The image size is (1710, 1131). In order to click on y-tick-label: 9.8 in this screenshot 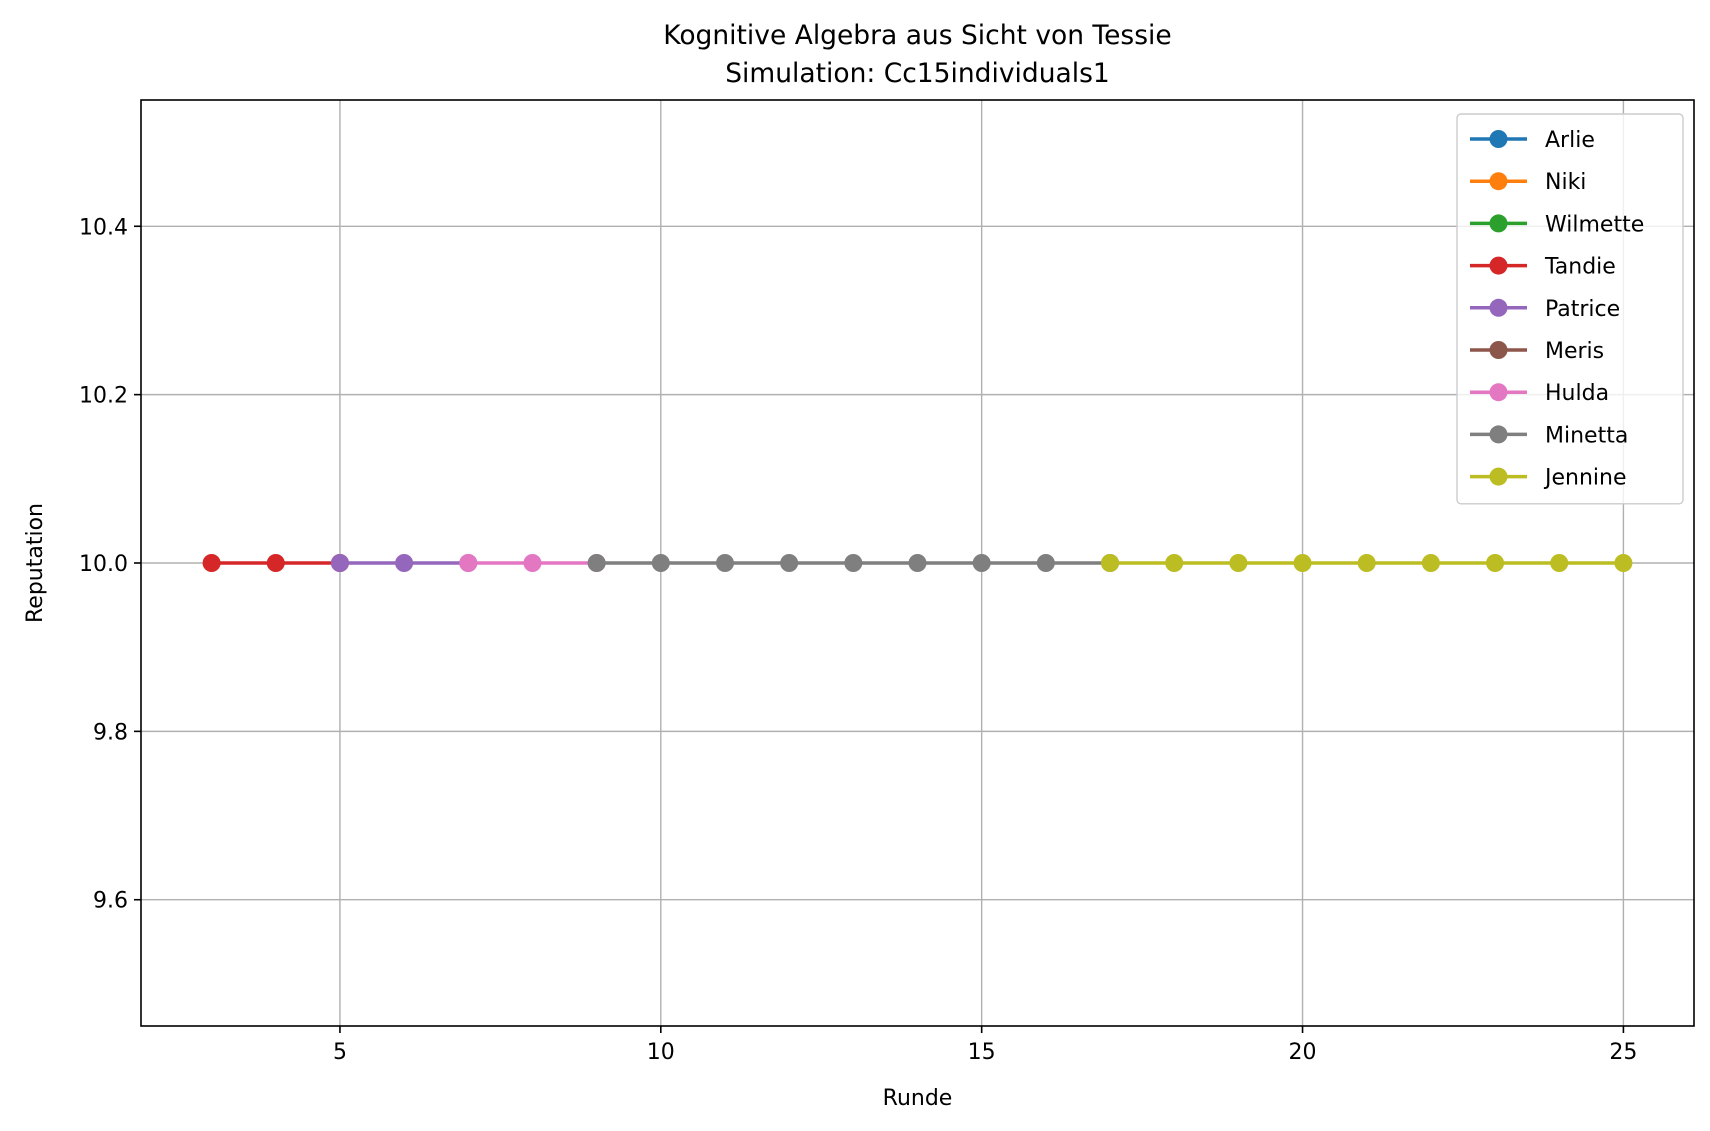, I will do `click(110, 732)`.